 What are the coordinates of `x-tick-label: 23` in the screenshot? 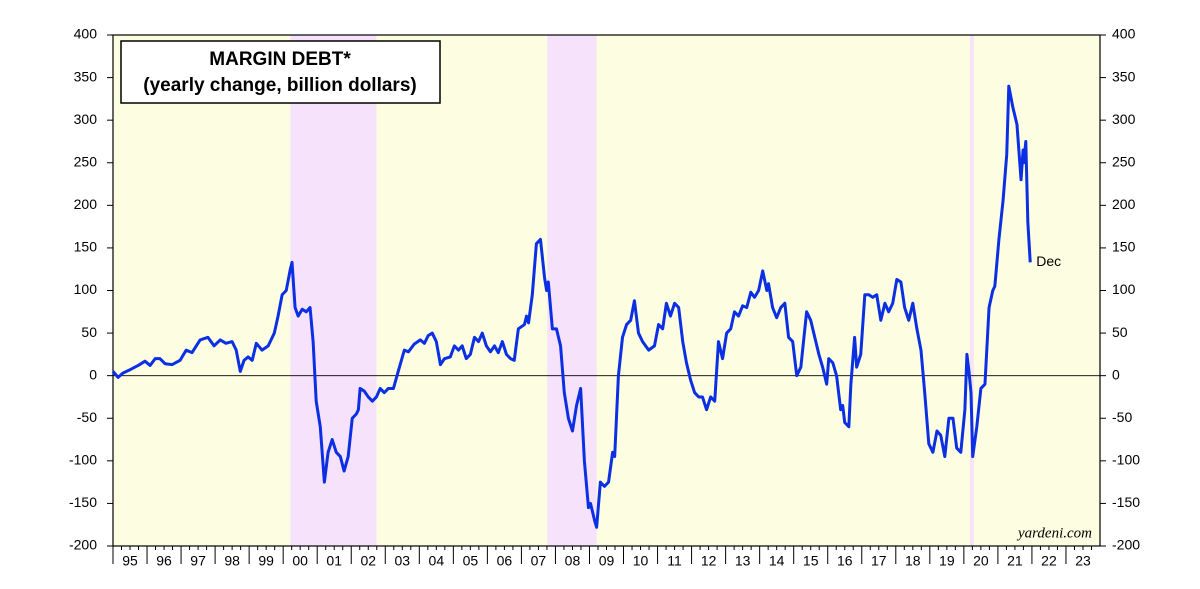 It's located at (1083, 561).